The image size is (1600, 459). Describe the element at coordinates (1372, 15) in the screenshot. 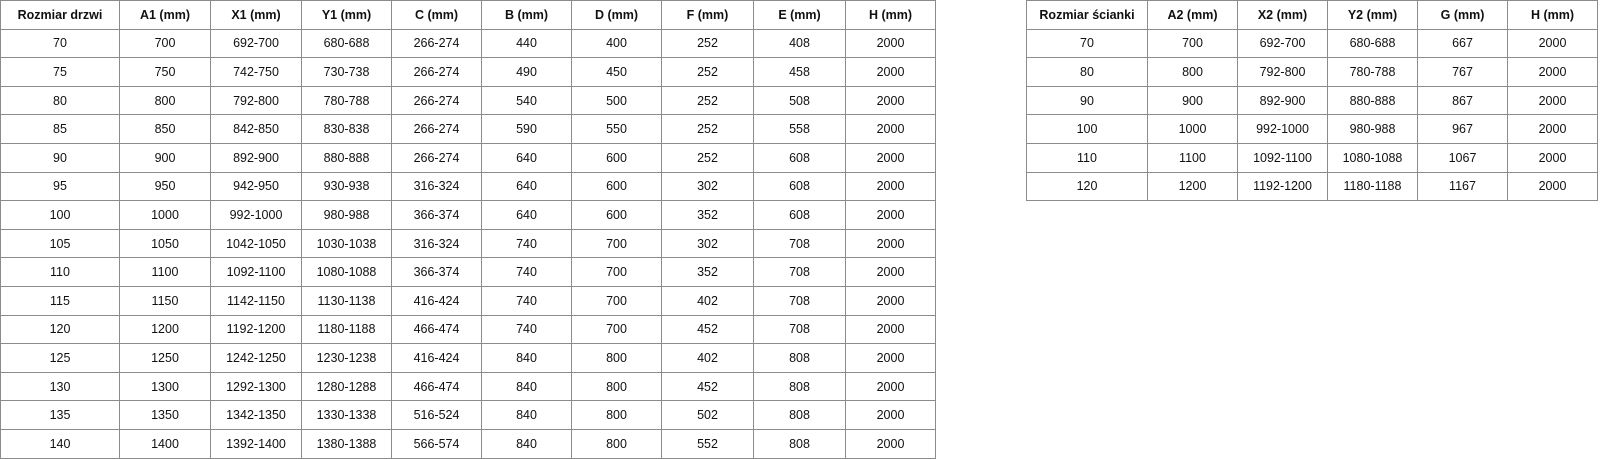

I see `column-header: Y2 (mm)` at that location.